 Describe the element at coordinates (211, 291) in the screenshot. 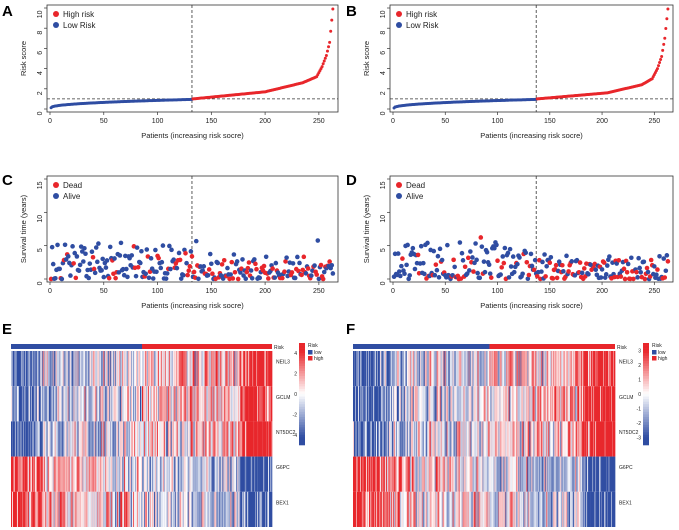

I see `x-tick-label-c: 150` at that location.